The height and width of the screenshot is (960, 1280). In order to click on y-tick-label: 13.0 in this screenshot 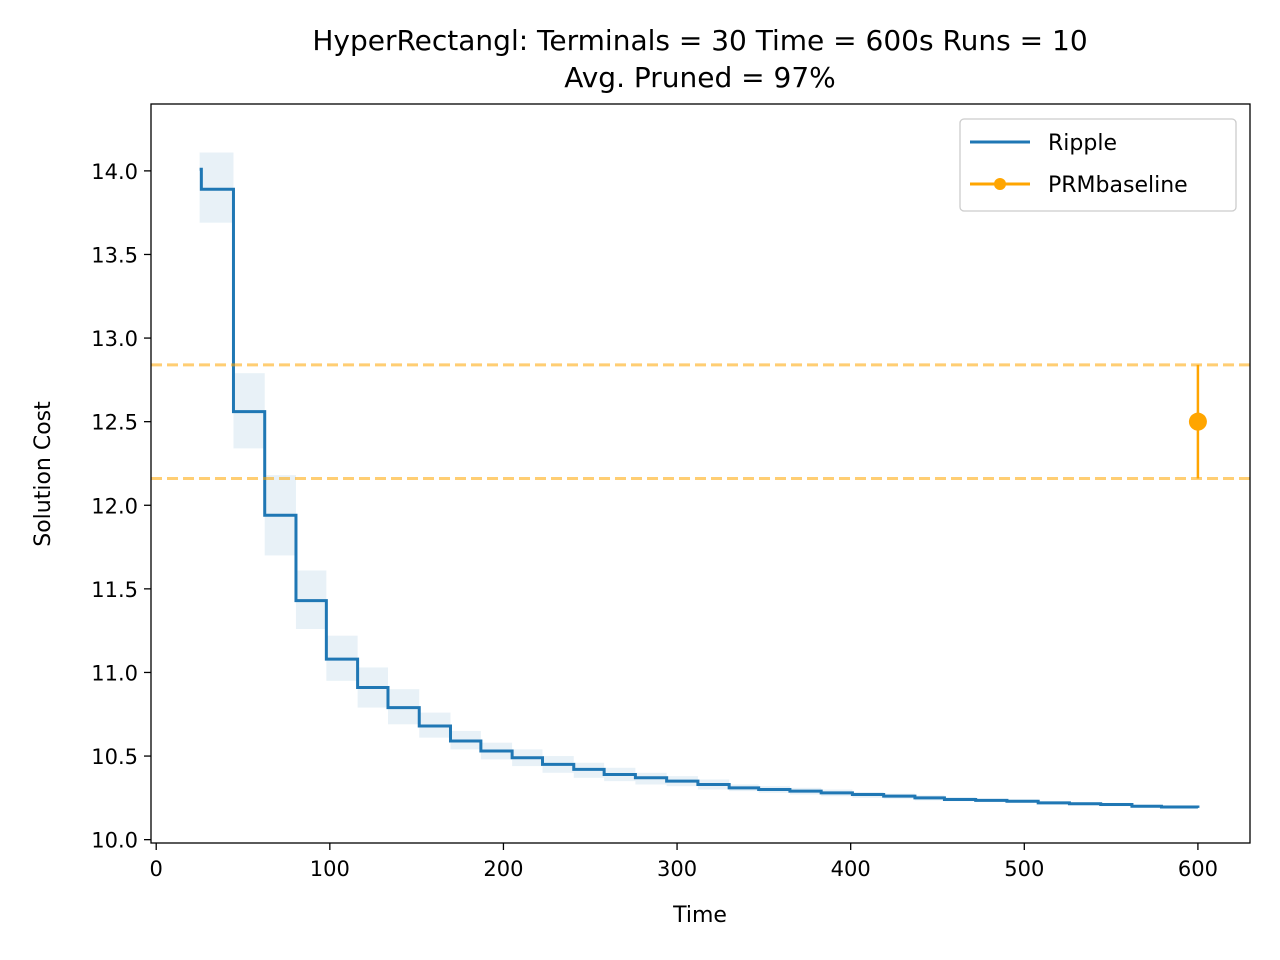, I will do `click(114, 339)`.